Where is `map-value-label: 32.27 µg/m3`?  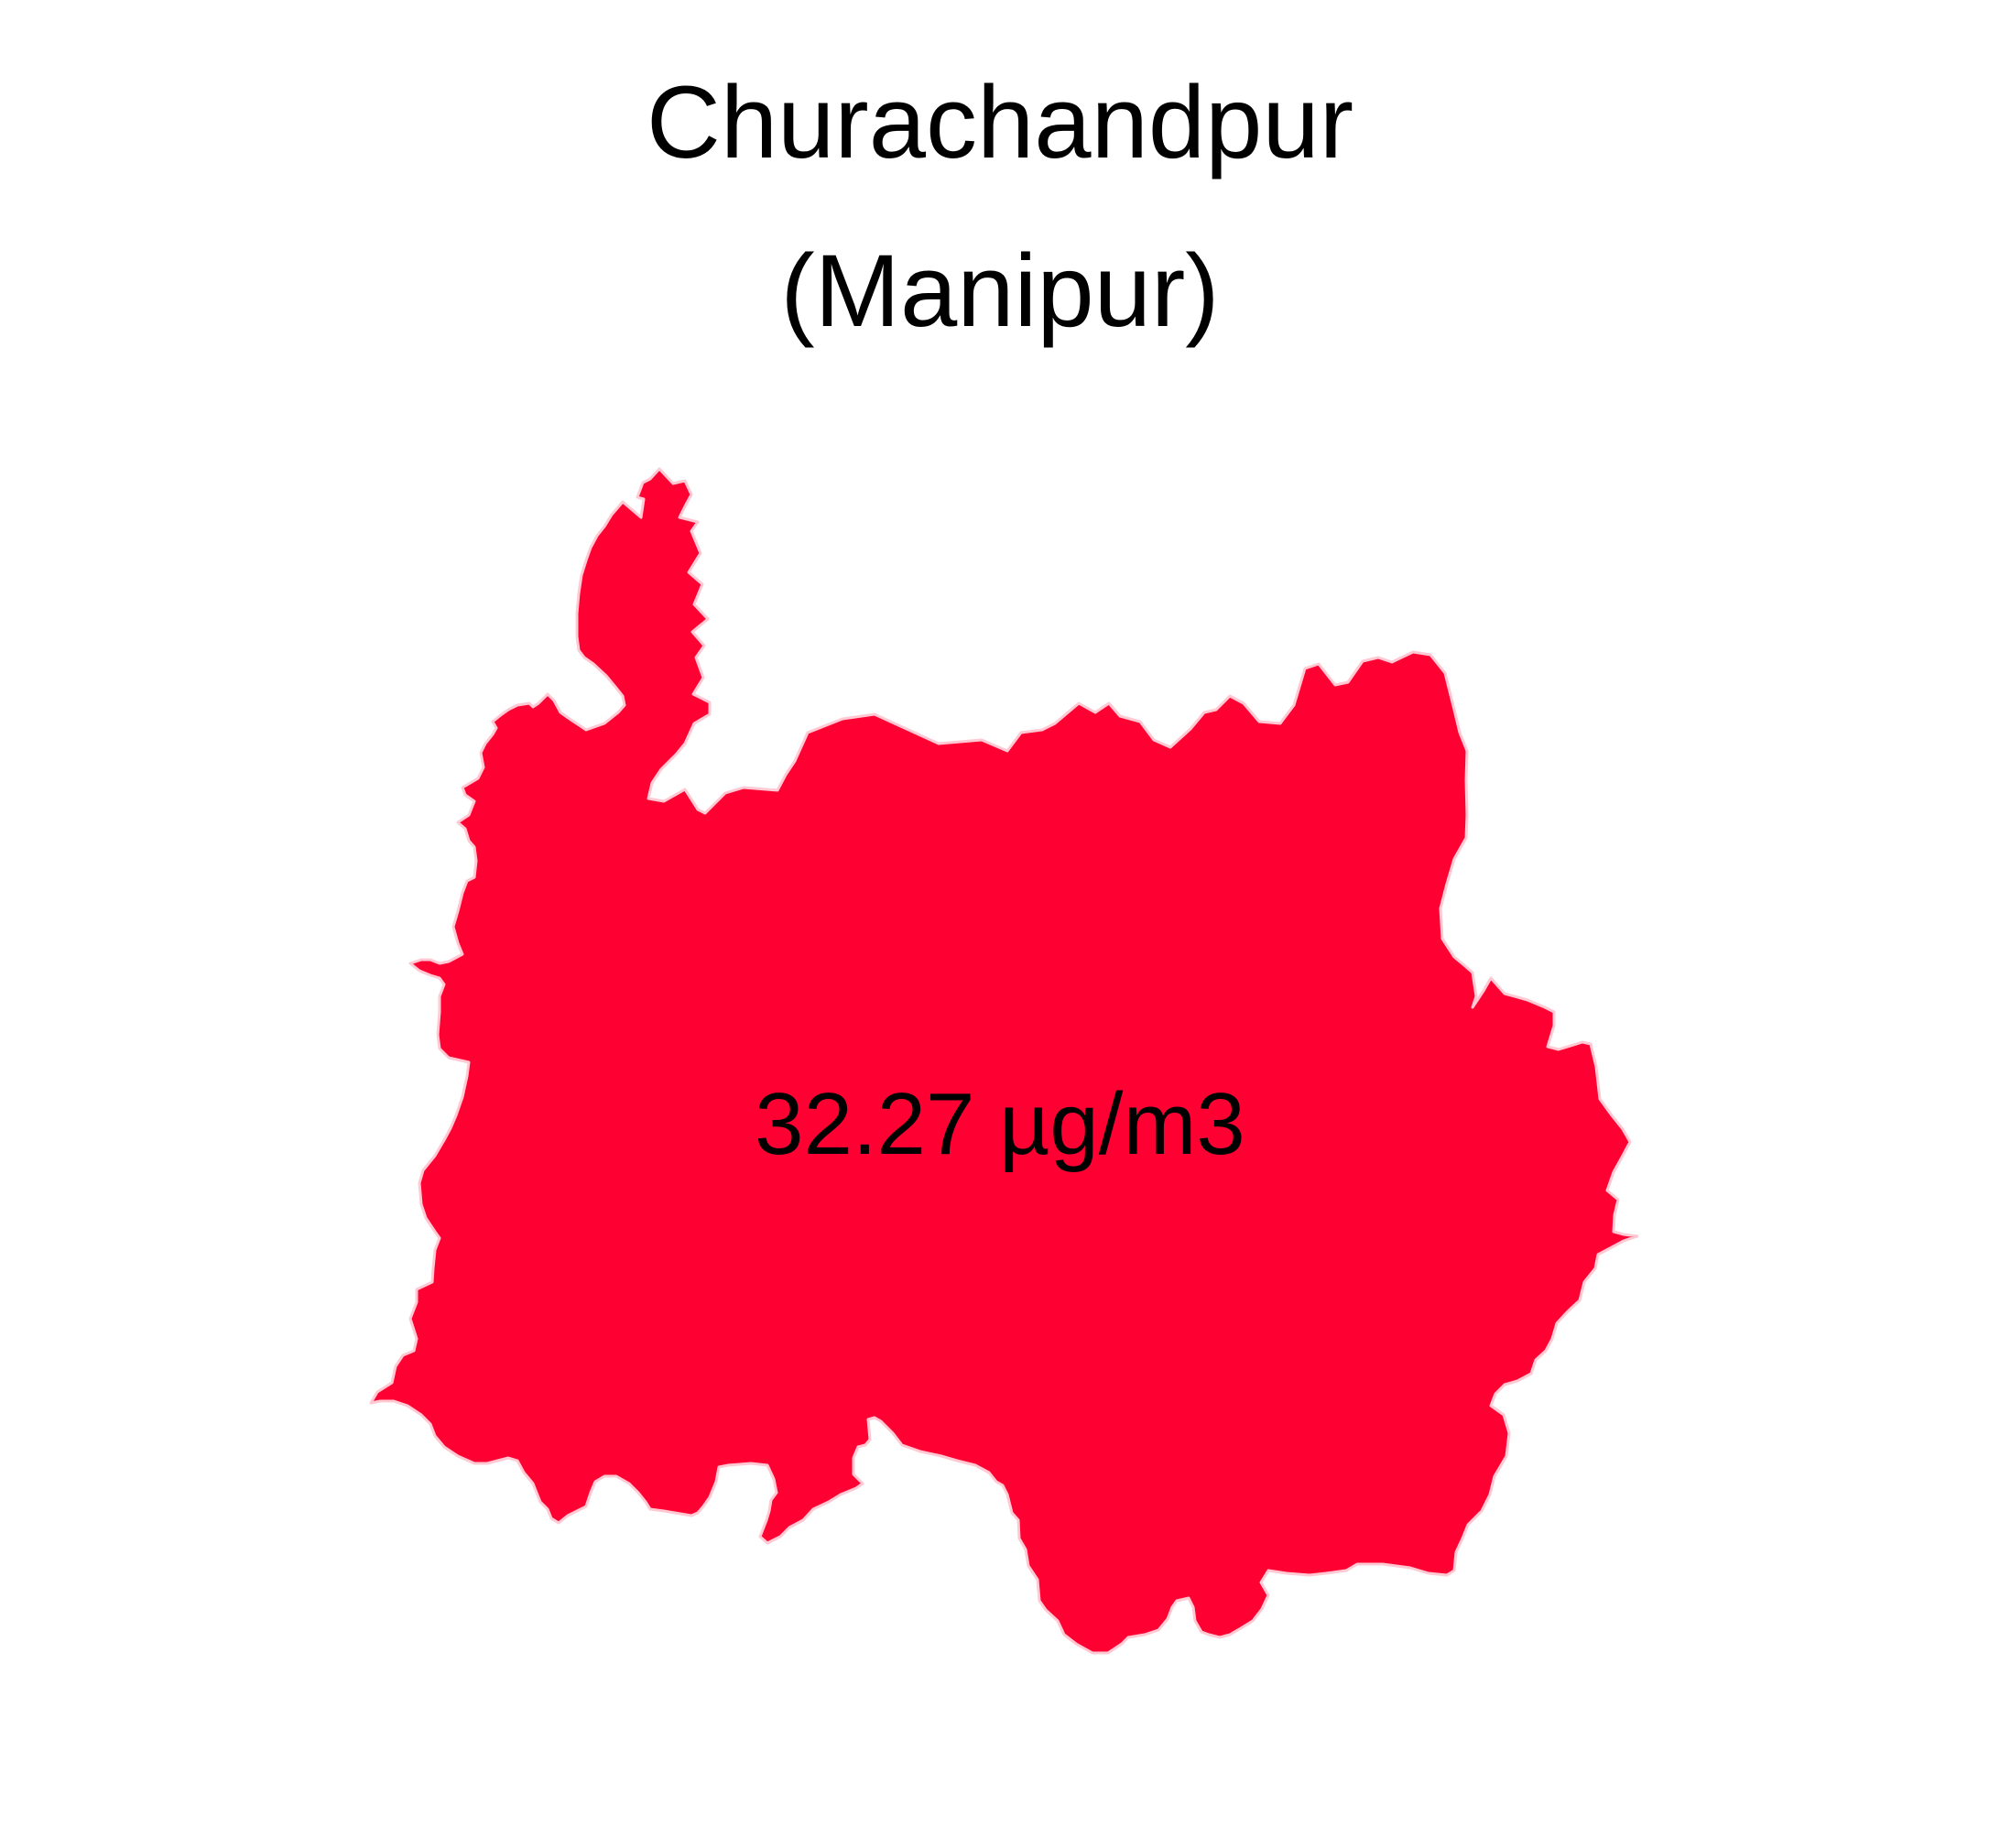 map-value-label: 32.27 µg/m3 is located at coordinates (1000, 1124).